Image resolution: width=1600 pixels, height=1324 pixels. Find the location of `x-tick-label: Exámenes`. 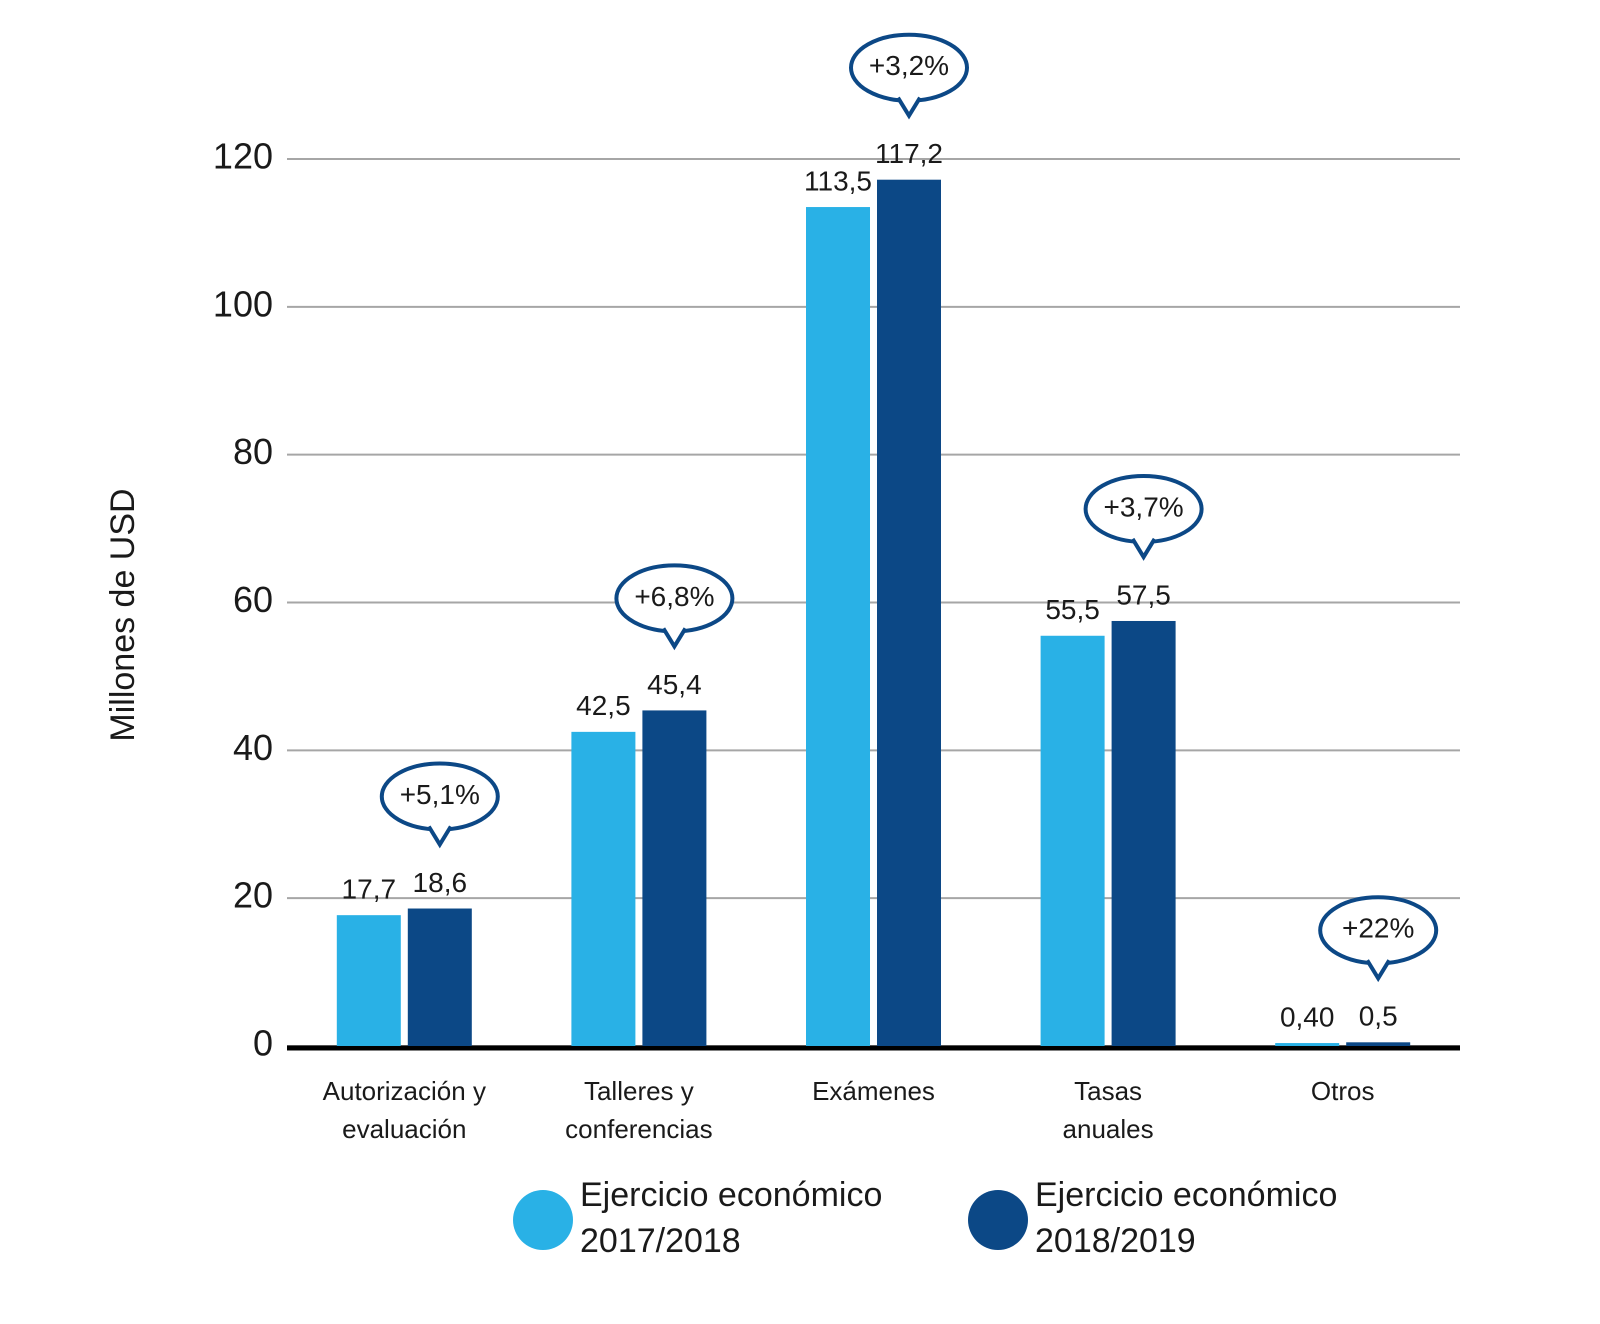

x-tick-label: Exámenes is located at coordinates (873, 1091).